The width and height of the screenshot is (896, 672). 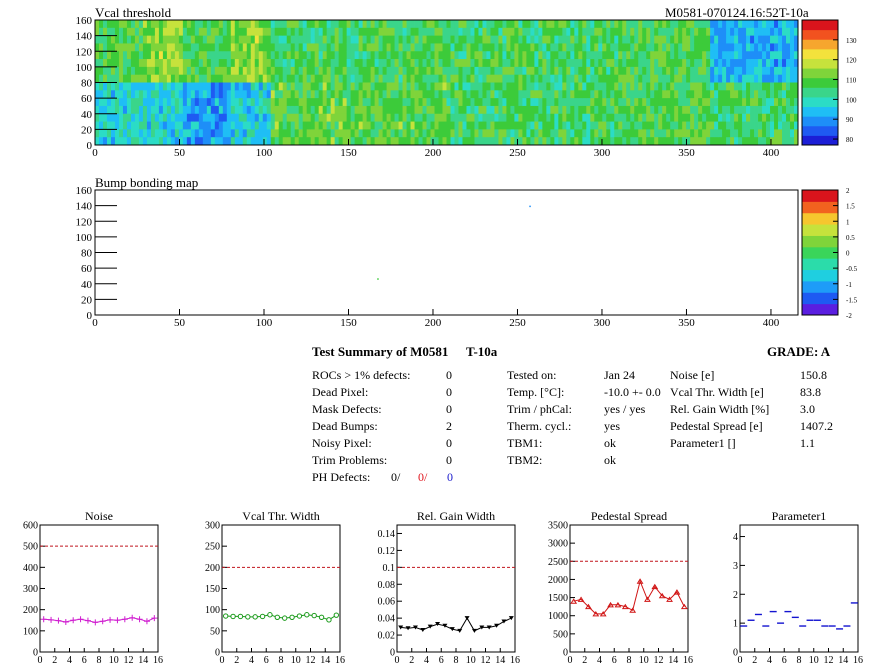 What do you see at coordinates (517, 153) in the screenshot?
I see `vcal-axis-x-tick-label: 250` at bounding box center [517, 153].